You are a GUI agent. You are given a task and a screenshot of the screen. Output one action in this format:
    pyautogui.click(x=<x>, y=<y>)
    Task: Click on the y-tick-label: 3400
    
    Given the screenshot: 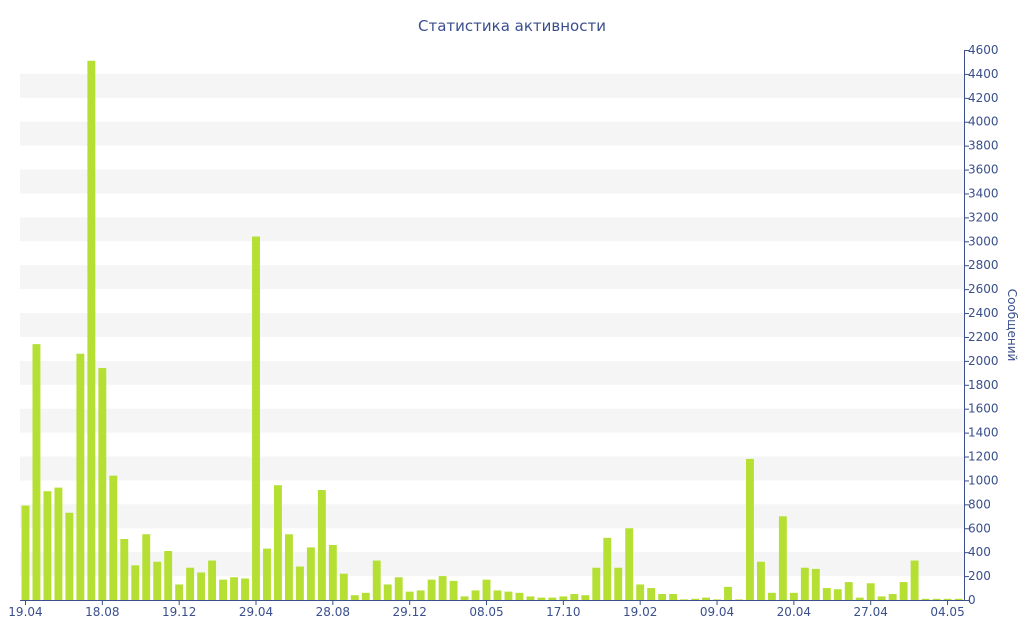 What is the action you would take?
    pyautogui.click(x=983, y=193)
    